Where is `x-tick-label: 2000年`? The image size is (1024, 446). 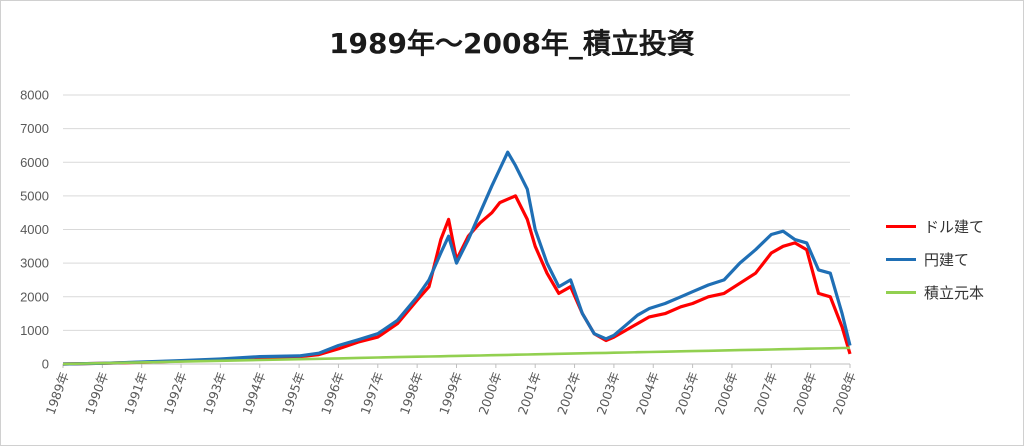 x-tick-label: 2000年 is located at coordinates (489, 393).